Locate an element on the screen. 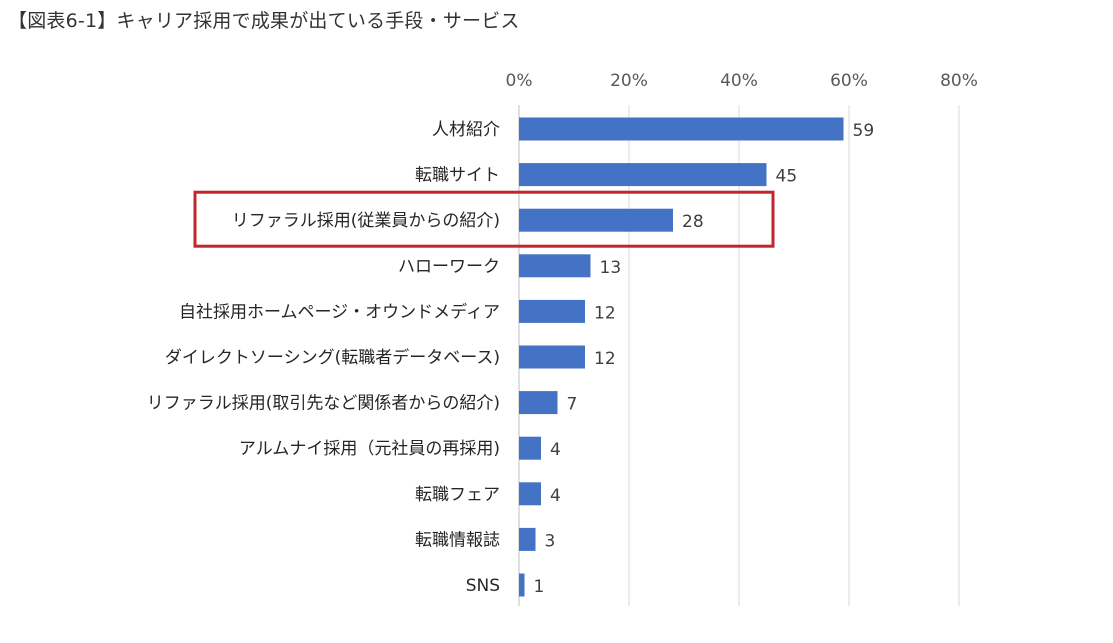 This screenshot has height=643, width=1113. category-label: 転職サイト is located at coordinates (457, 176).